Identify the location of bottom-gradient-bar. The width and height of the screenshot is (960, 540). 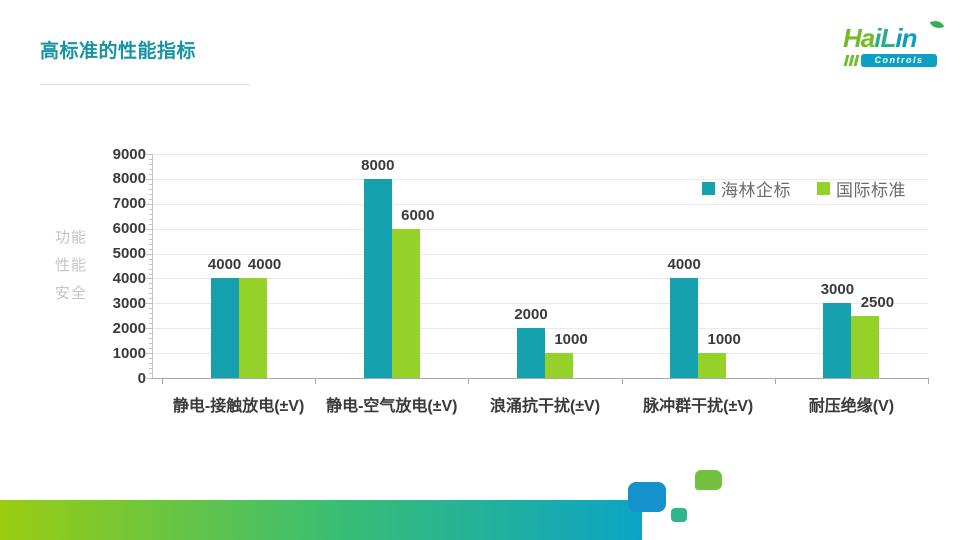
(321, 520).